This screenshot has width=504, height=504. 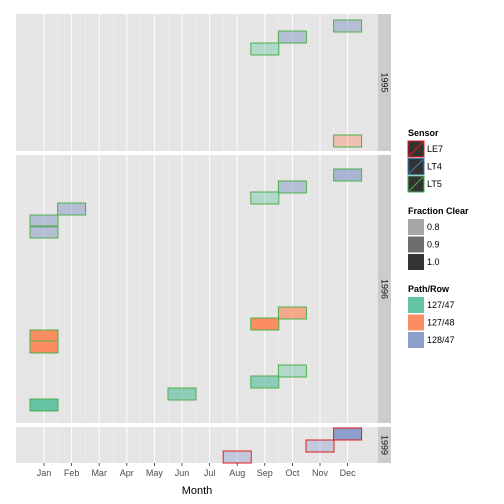 I want to click on x-tick-label: May, so click(x=155, y=473).